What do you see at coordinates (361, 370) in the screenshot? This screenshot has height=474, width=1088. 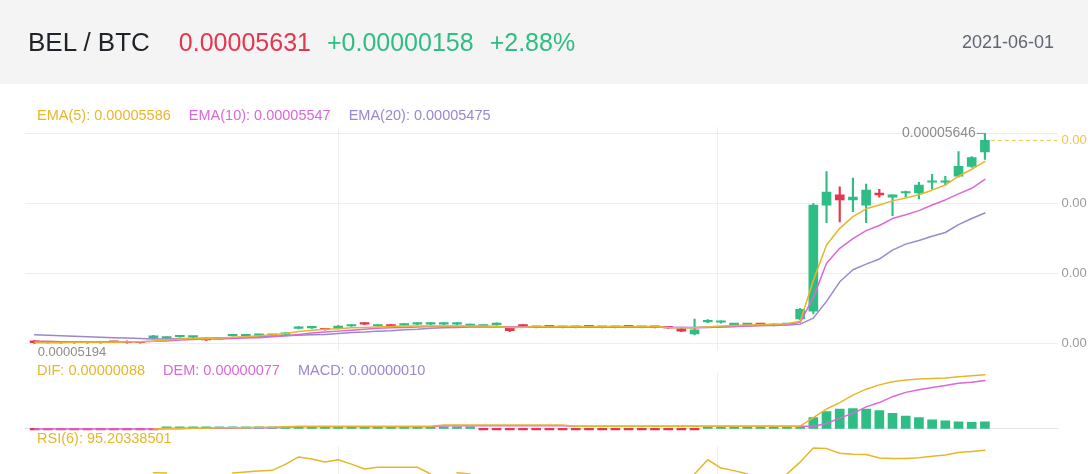 I see `annotation: MACD: 0.00000010` at bounding box center [361, 370].